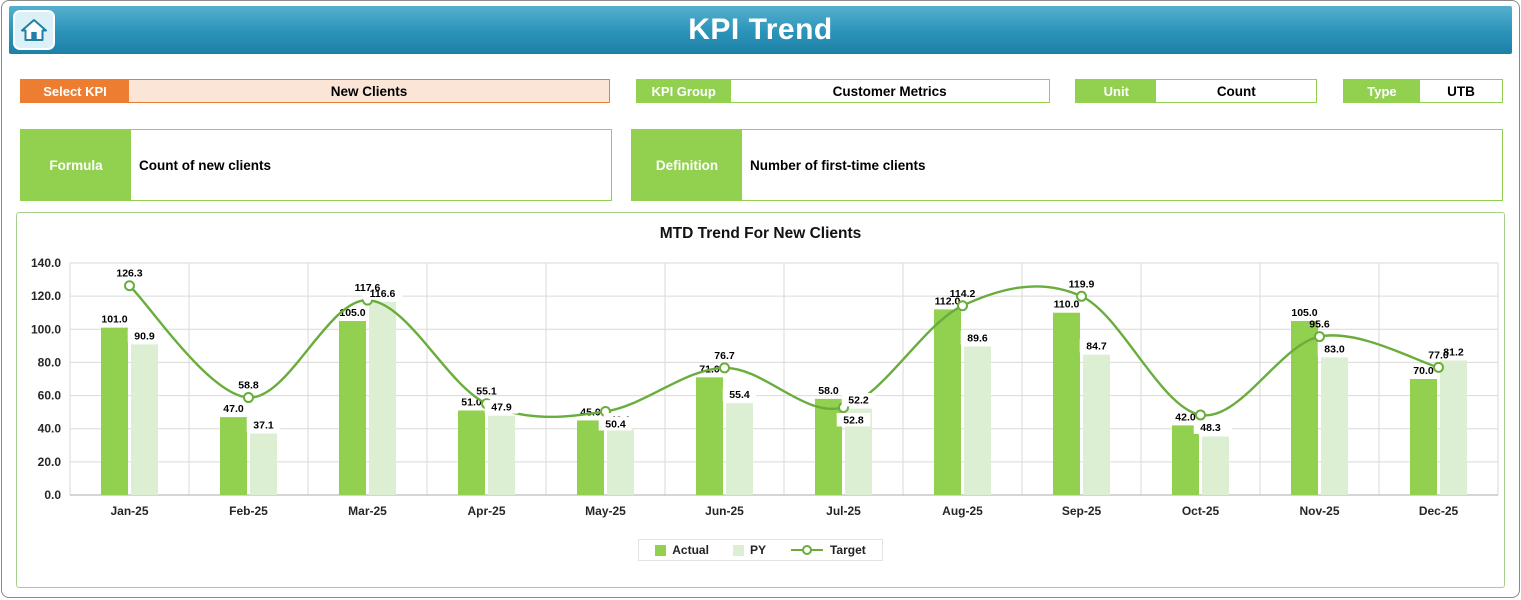 The height and width of the screenshot is (600, 1521). Describe the element at coordinates (1081, 511) in the screenshot. I see `x-axis-label: Sep-25` at that location.